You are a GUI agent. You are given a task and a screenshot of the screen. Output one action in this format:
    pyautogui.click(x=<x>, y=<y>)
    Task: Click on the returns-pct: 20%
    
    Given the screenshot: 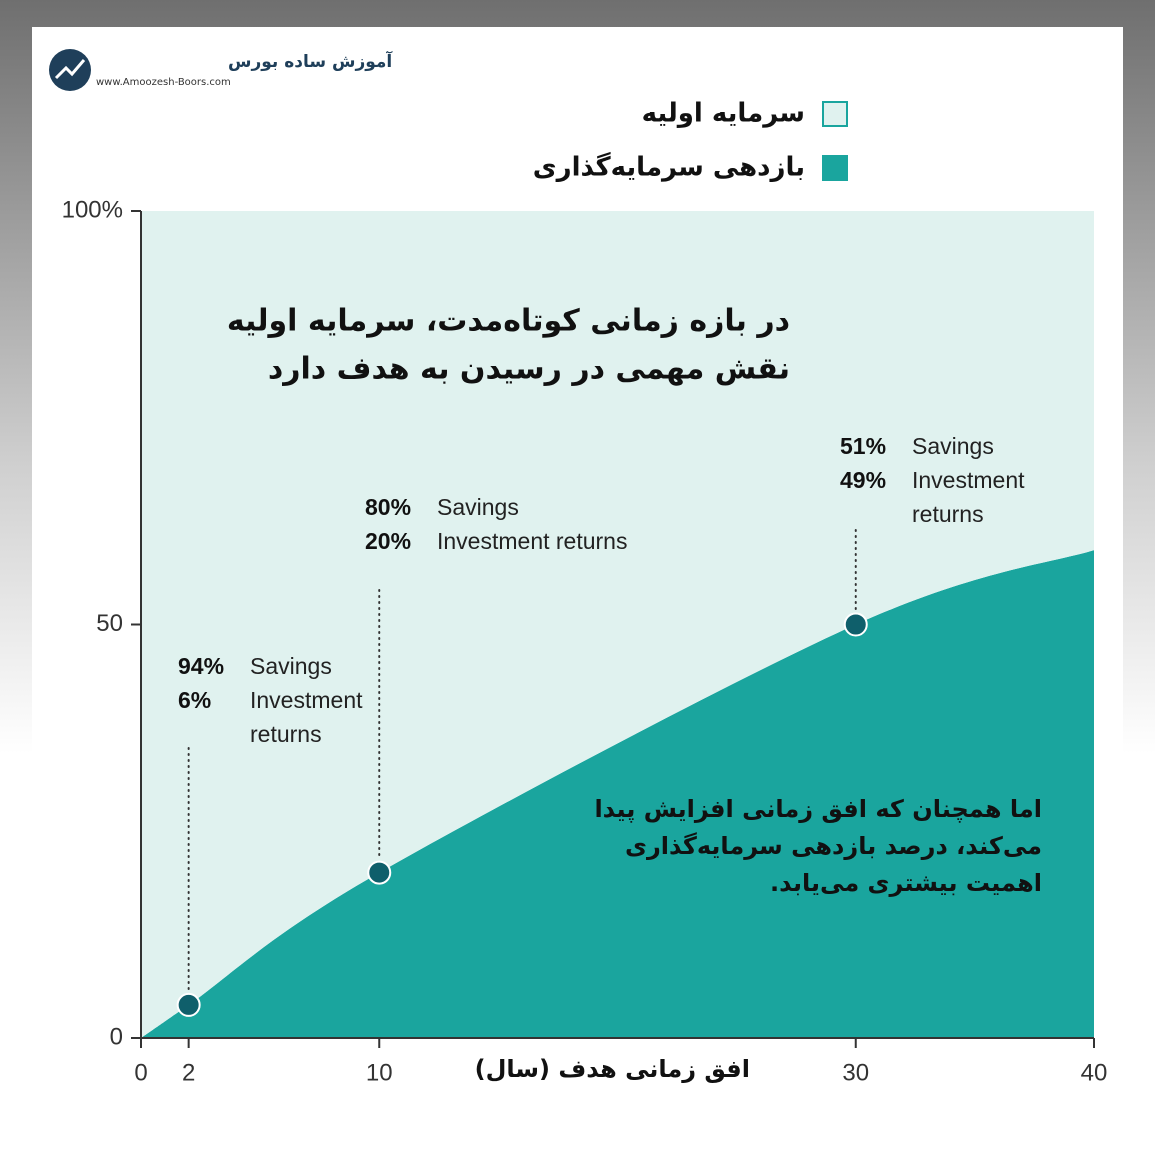 What is the action you would take?
    pyautogui.click(x=388, y=541)
    